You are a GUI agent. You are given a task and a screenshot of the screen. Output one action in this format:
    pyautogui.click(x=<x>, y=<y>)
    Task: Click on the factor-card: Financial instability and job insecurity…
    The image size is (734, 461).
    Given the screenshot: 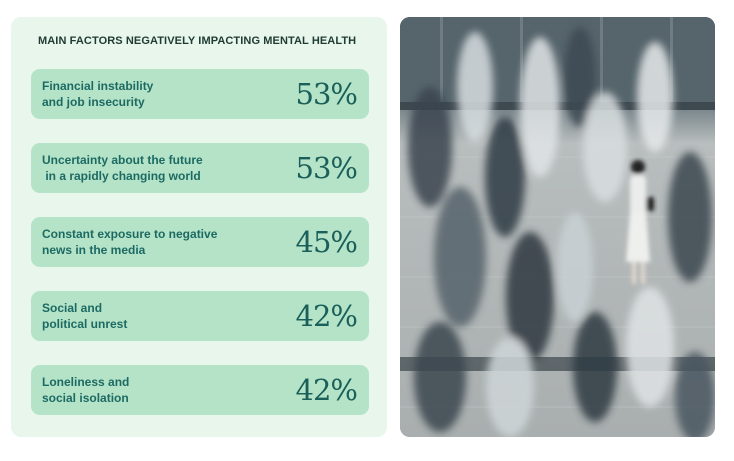 What is the action you would take?
    pyautogui.click(x=200, y=94)
    